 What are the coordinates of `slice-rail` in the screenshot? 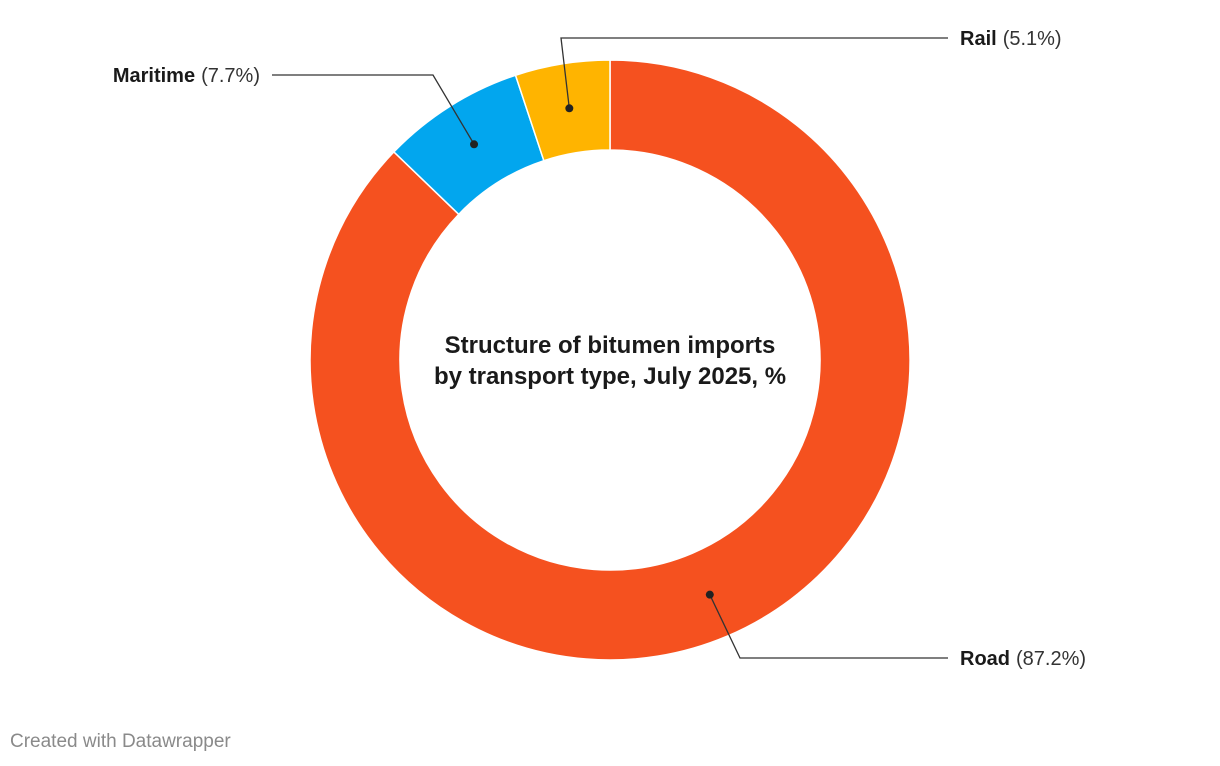 It's located at (562, 110).